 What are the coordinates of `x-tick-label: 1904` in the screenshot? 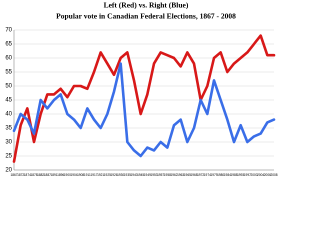 It's located at (73, 175).